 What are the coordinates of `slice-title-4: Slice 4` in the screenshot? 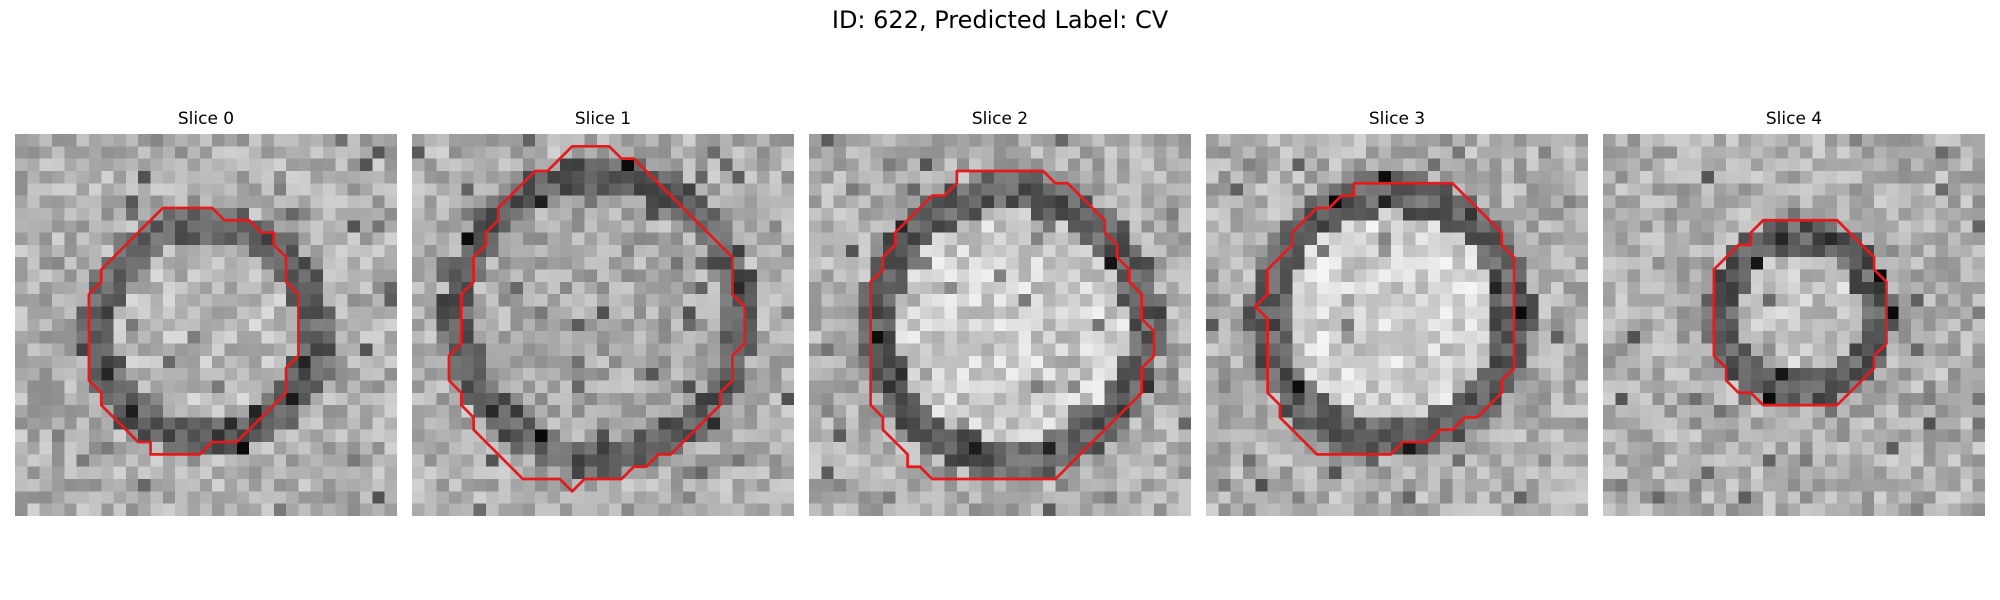 It's located at (1794, 119).